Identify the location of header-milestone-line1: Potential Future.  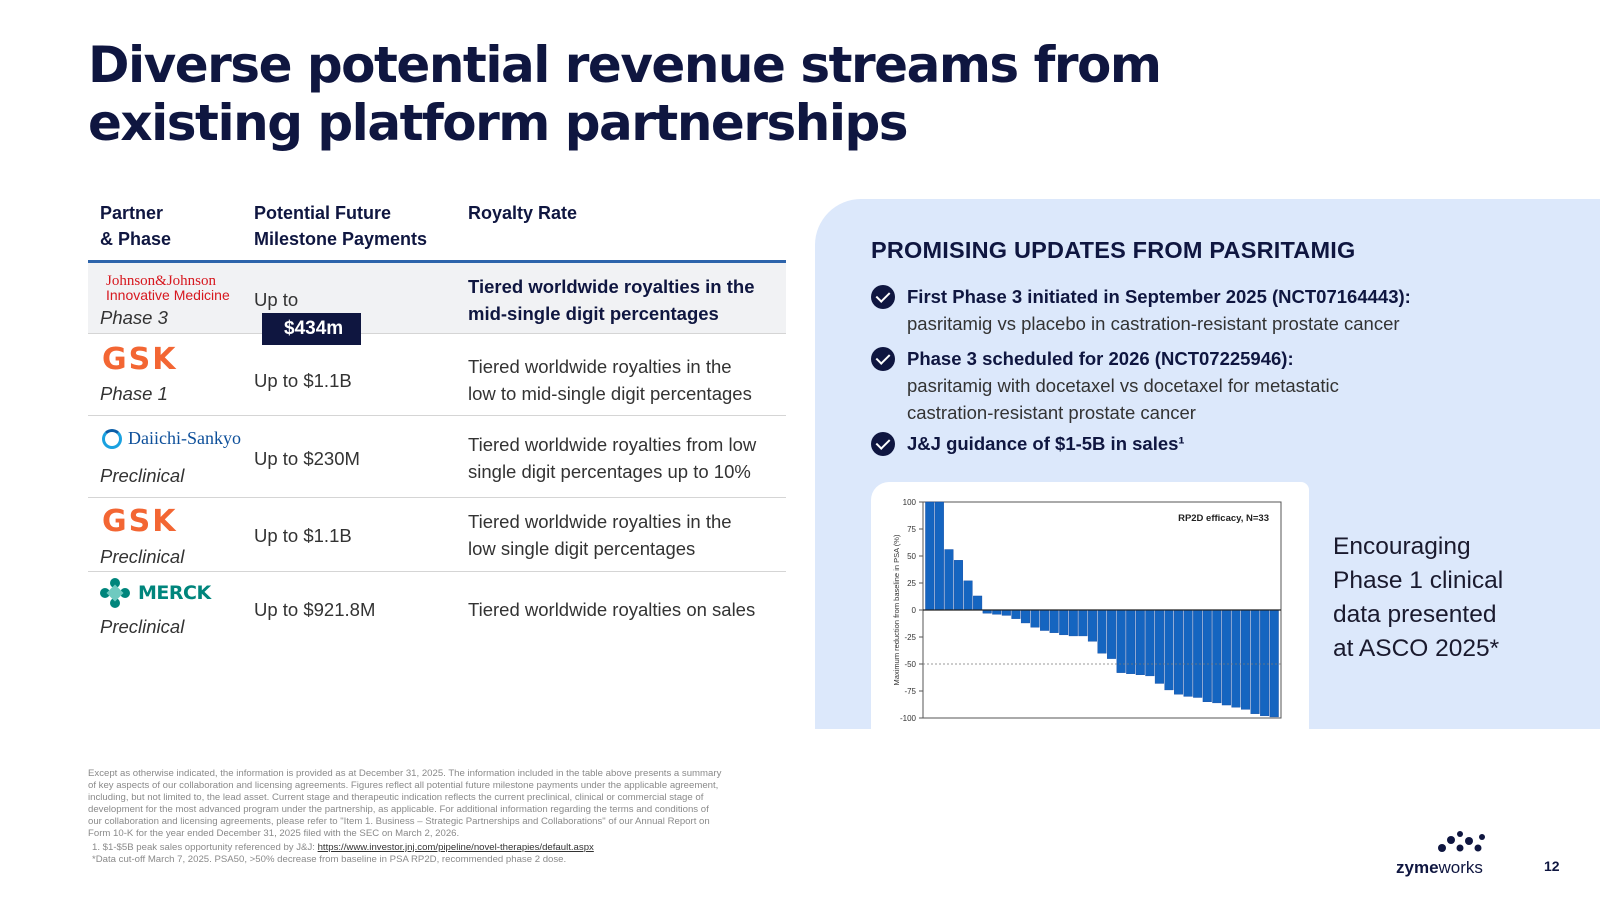
(323, 213).